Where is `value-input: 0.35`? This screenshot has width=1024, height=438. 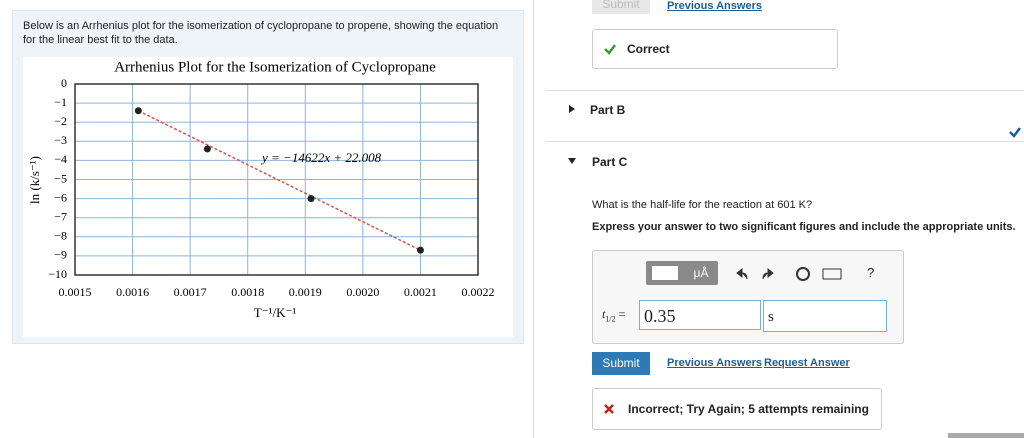
value-input: 0.35 is located at coordinates (700, 315).